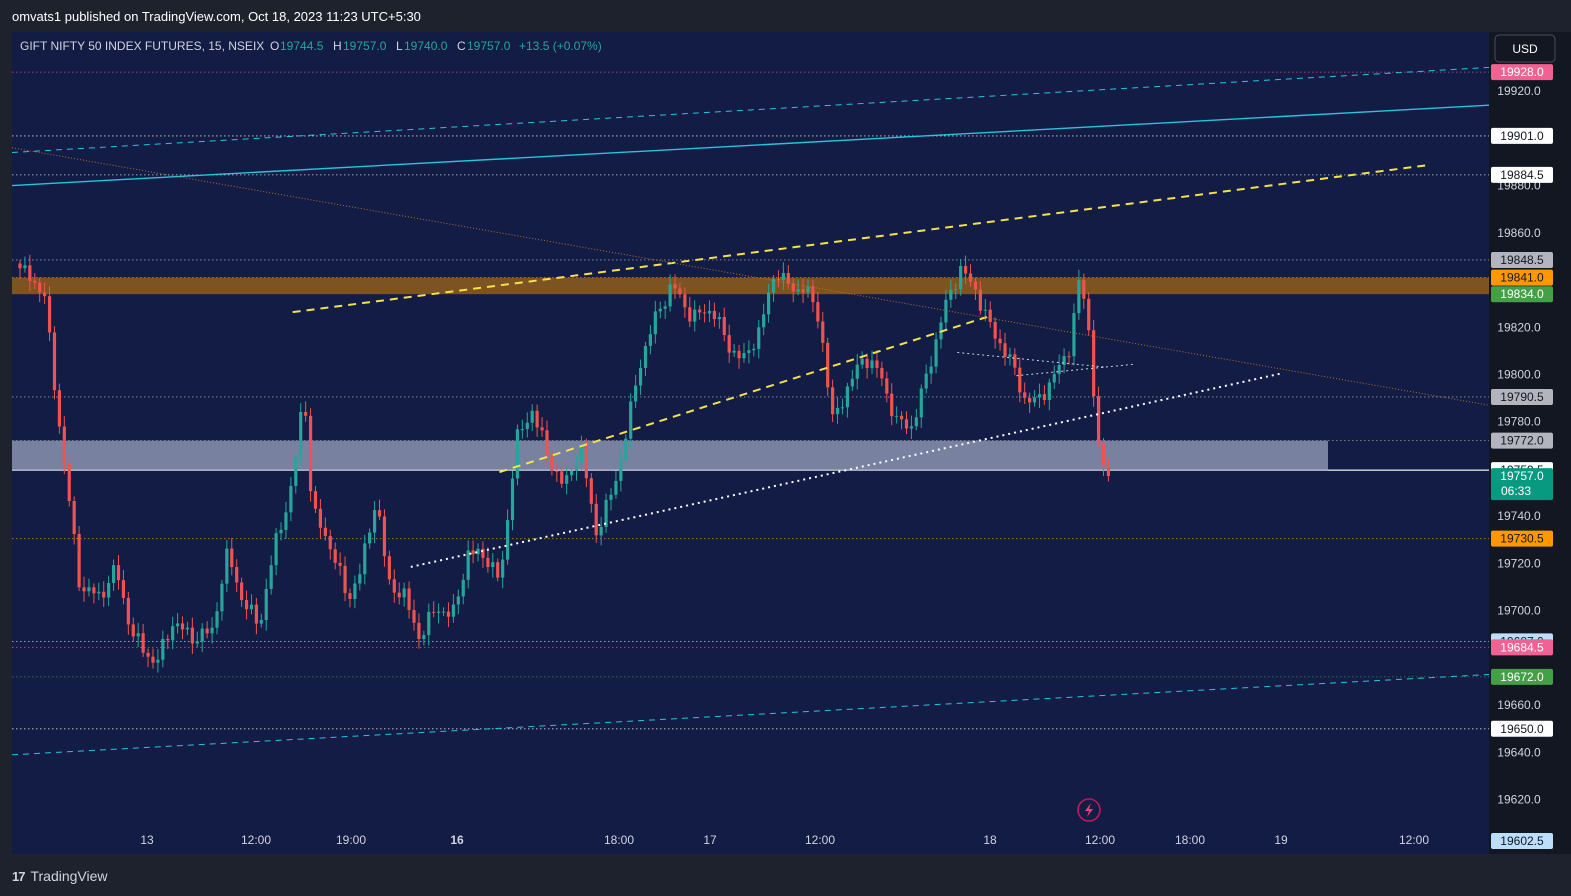  Describe the element at coordinates (785, 877) in the screenshot. I see `footer: 17 TradingView` at that location.